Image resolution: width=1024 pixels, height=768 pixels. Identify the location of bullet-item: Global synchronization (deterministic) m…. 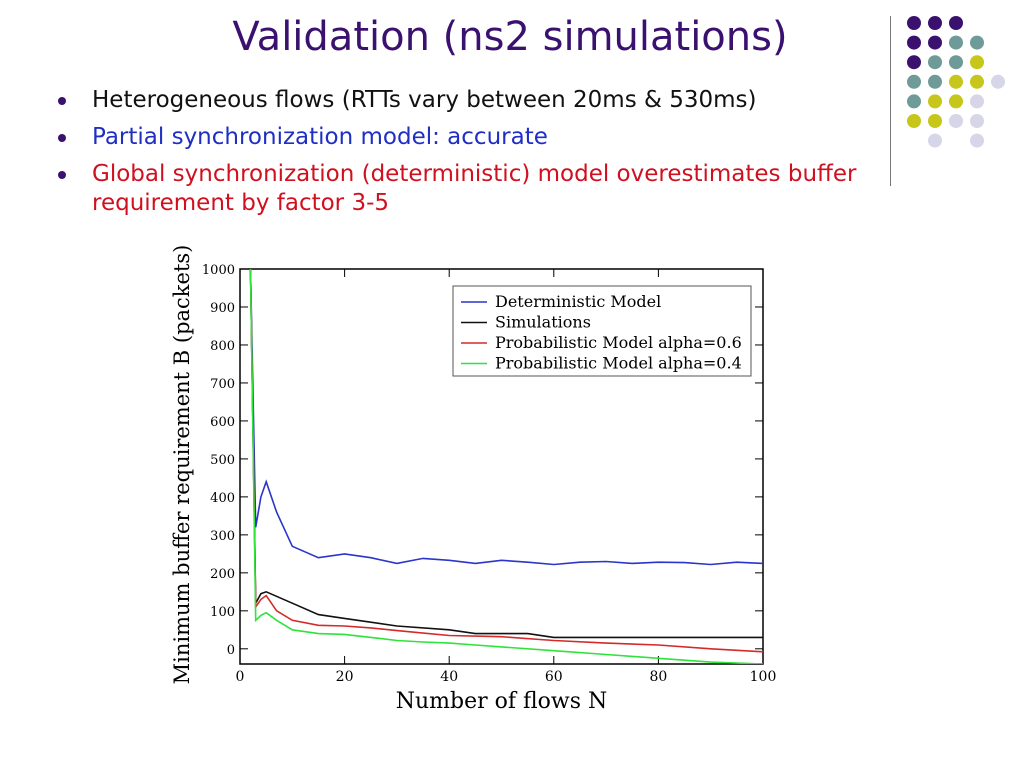
(468, 189).